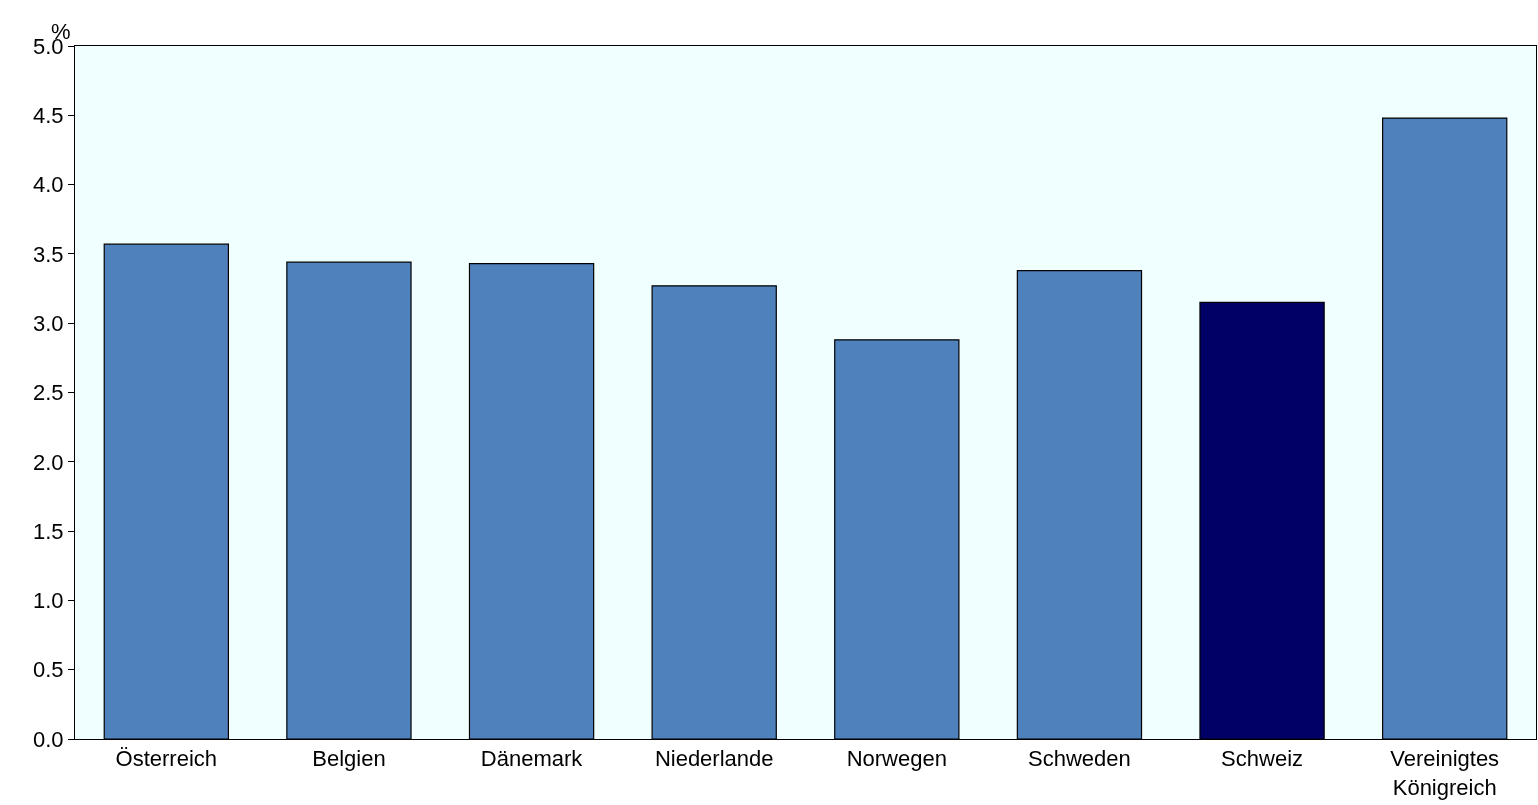  Describe the element at coordinates (48, 323) in the screenshot. I see `y-tick-label: 3.0` at that location.